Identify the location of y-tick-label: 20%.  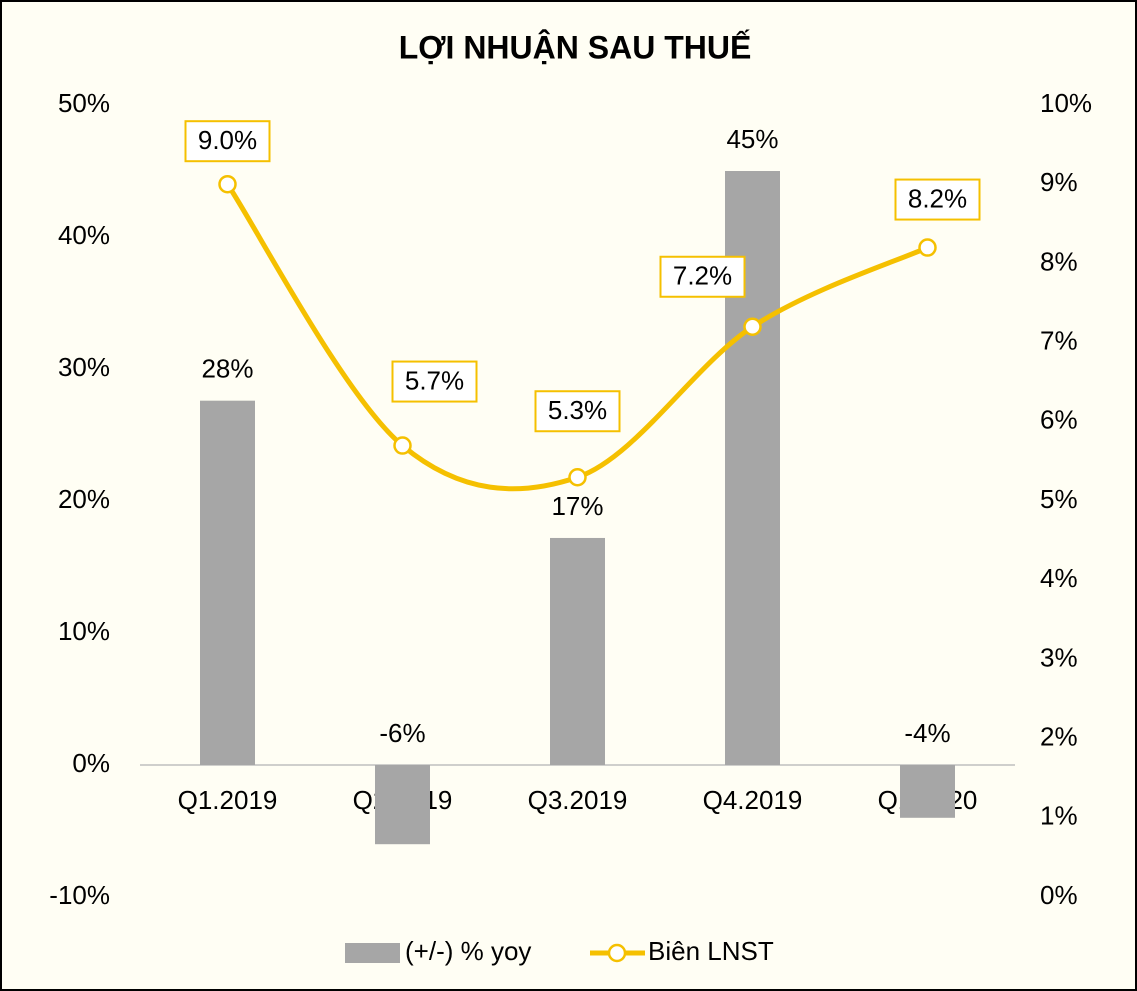
(84, 499).